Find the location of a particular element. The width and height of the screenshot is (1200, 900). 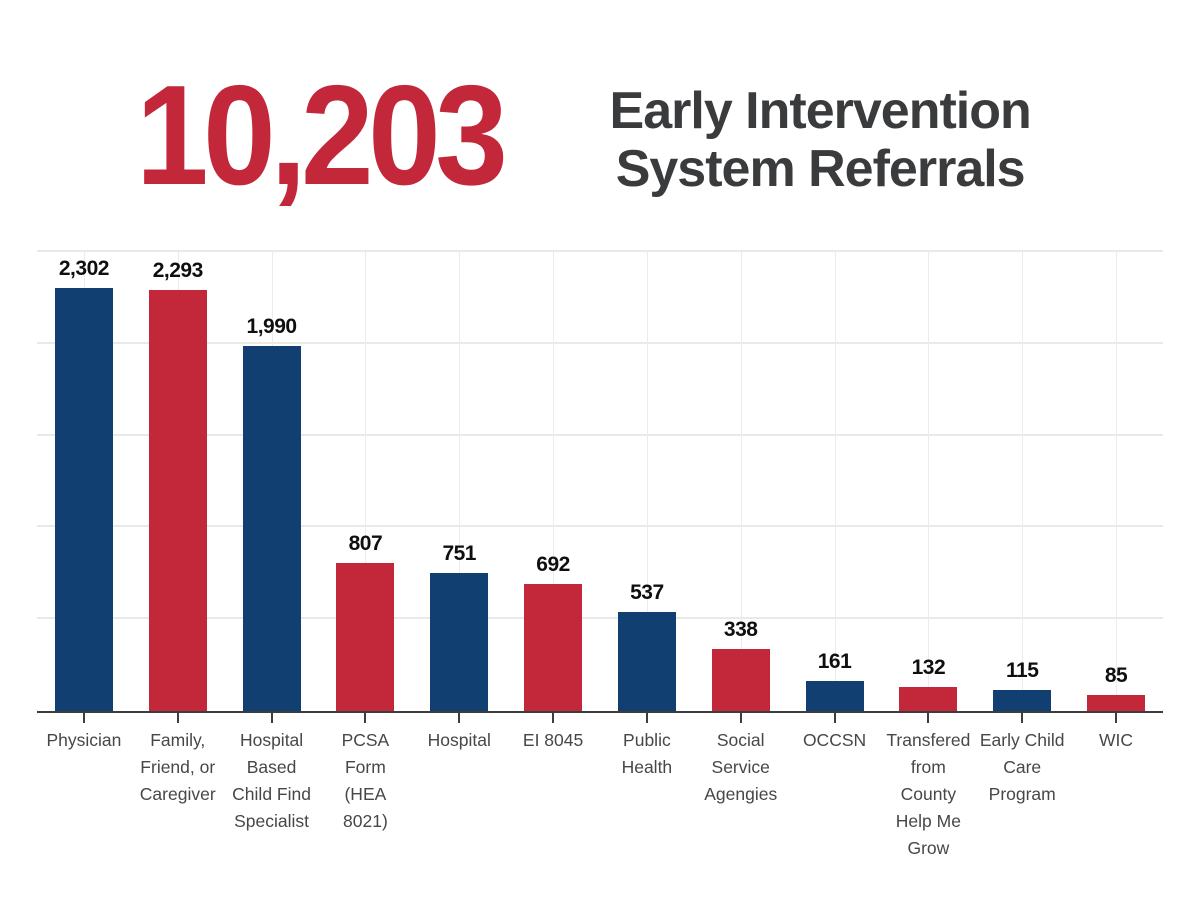

bar-group: 115 is located at coordinates (1022, 487).